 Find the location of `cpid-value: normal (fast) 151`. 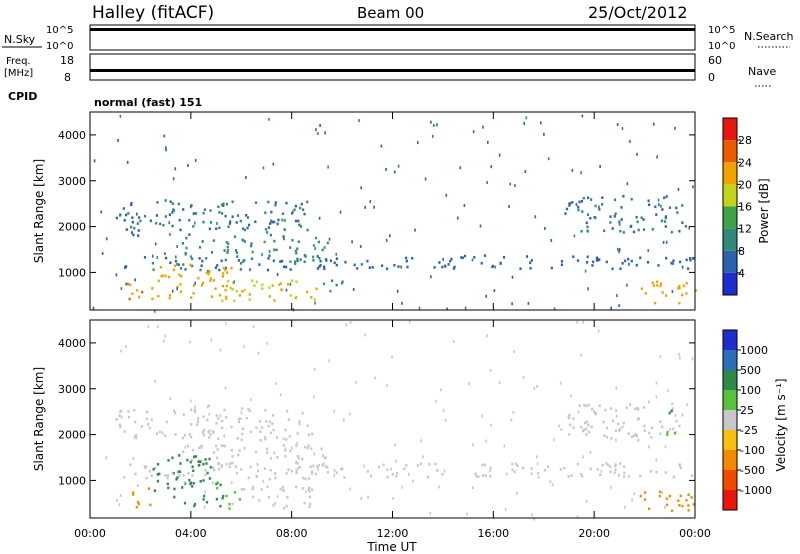

cpid-value: normal (fast) 151 is located at coordinates (148, 102).